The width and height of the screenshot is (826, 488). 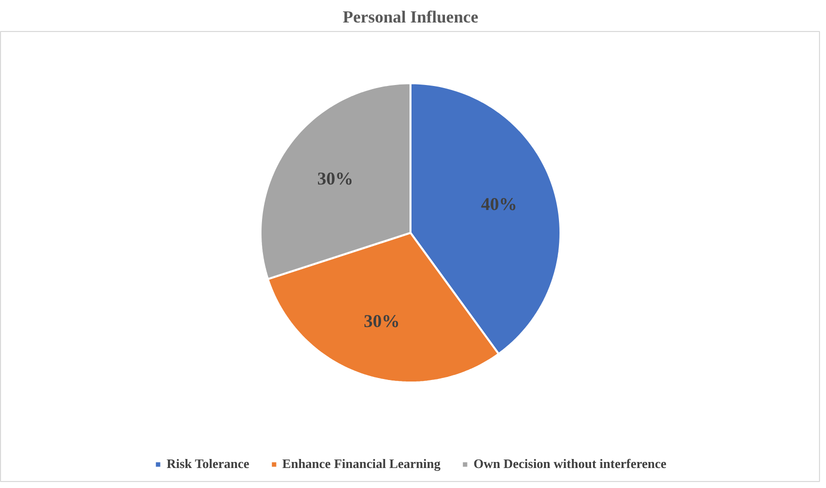 I want to click on legend-label: Risk Tolerance, so click(x=208, y=464).